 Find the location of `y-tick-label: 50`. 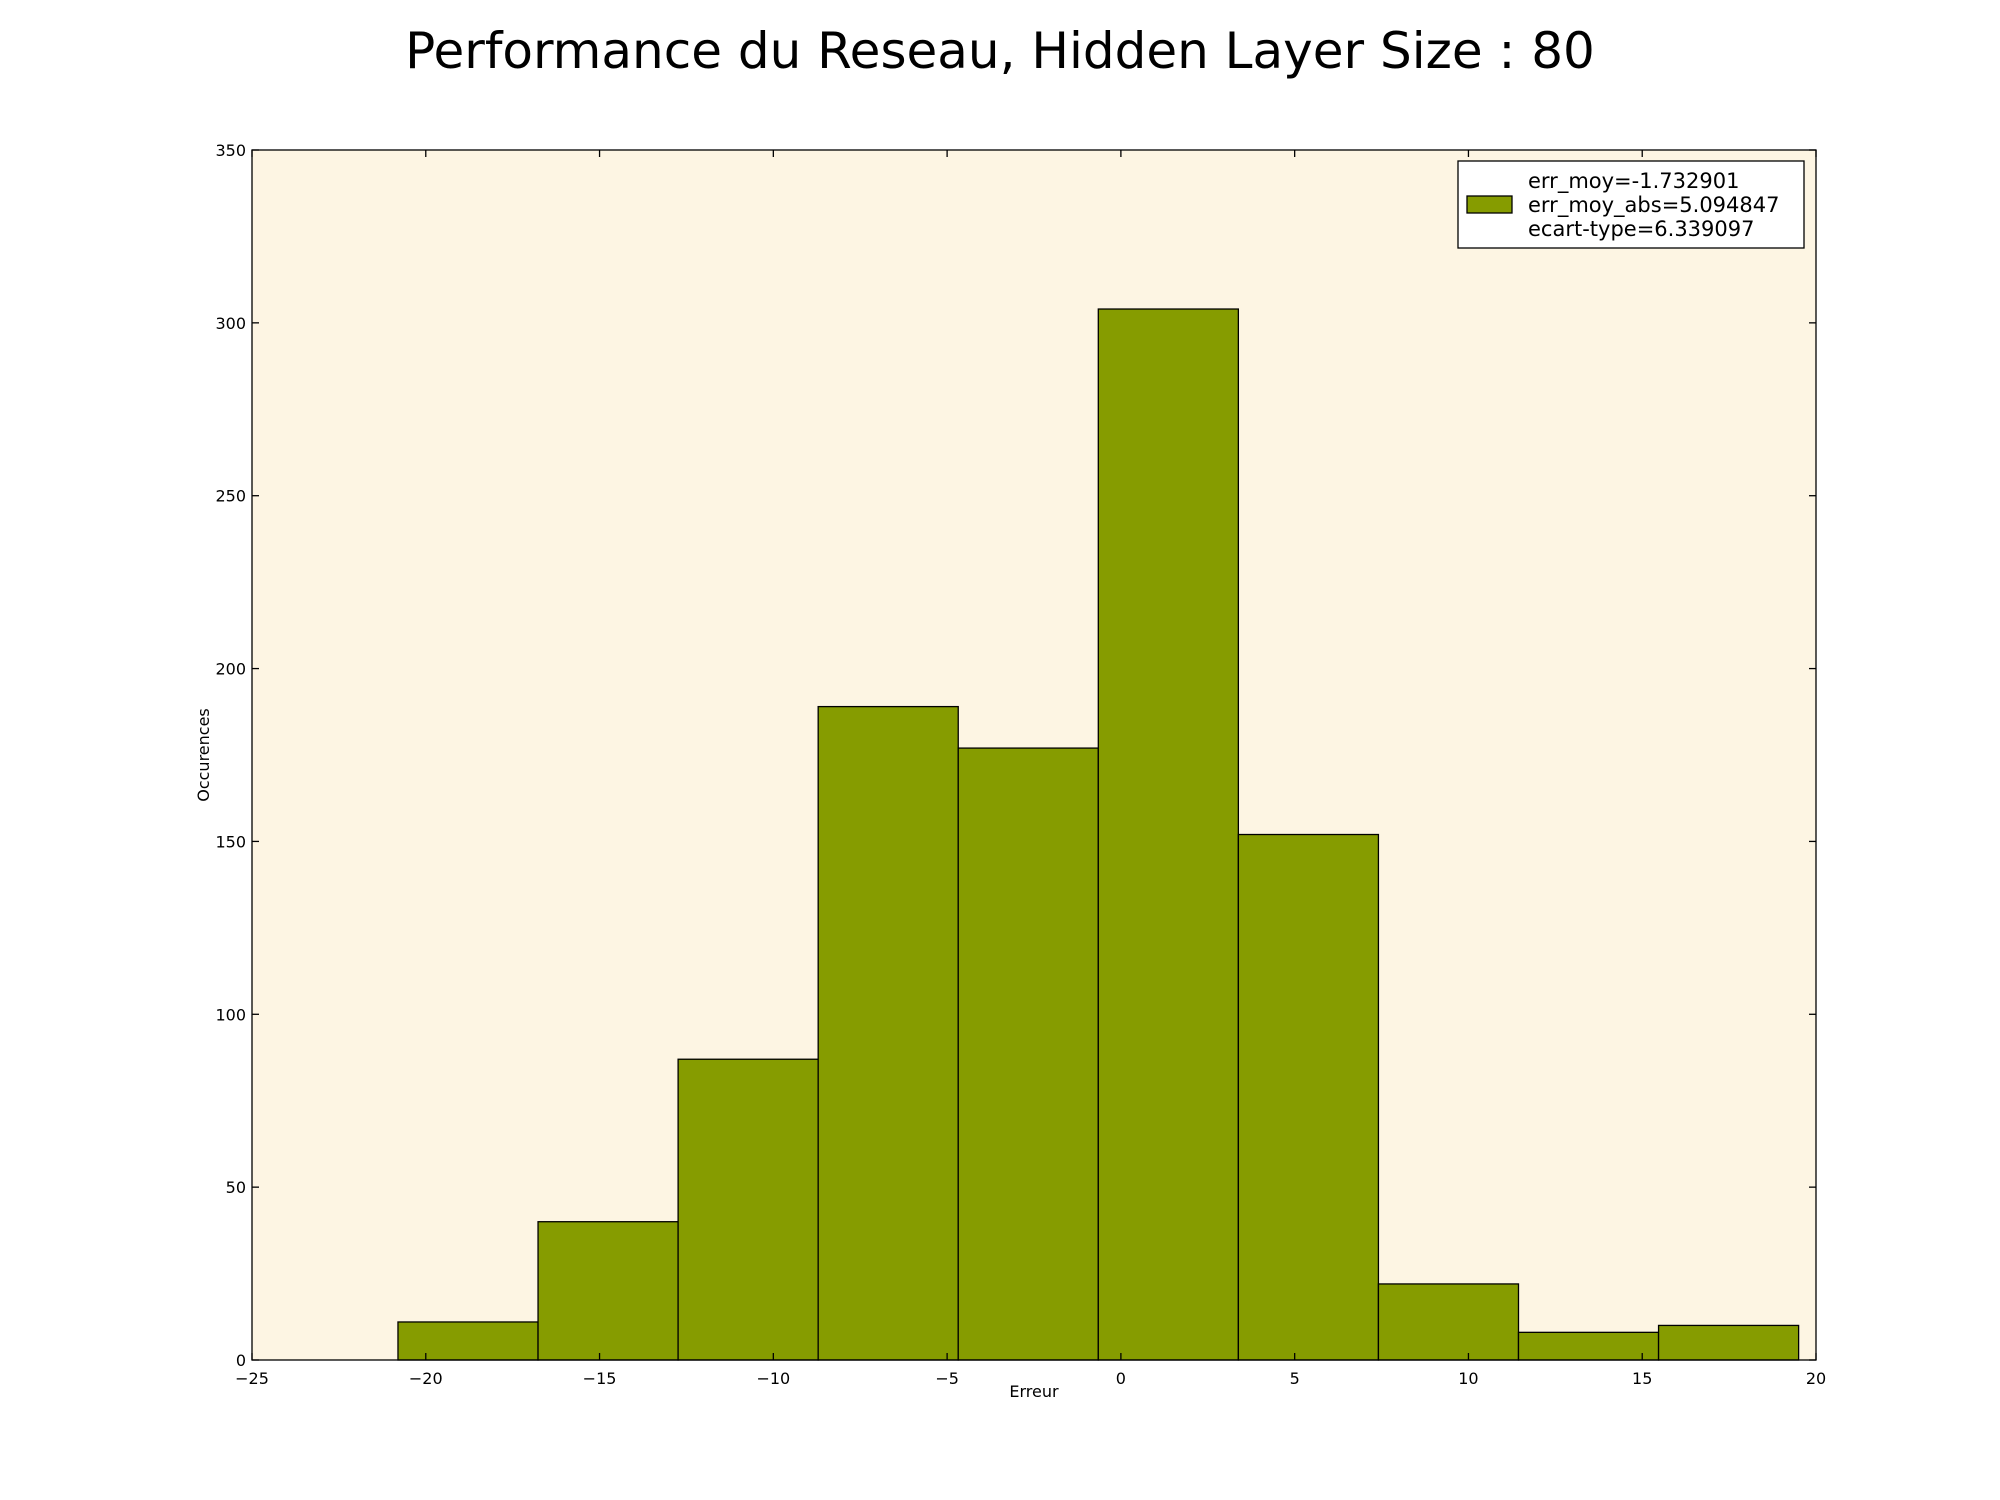

y-tick-label: 50 is located at coordinates (236, 1187).